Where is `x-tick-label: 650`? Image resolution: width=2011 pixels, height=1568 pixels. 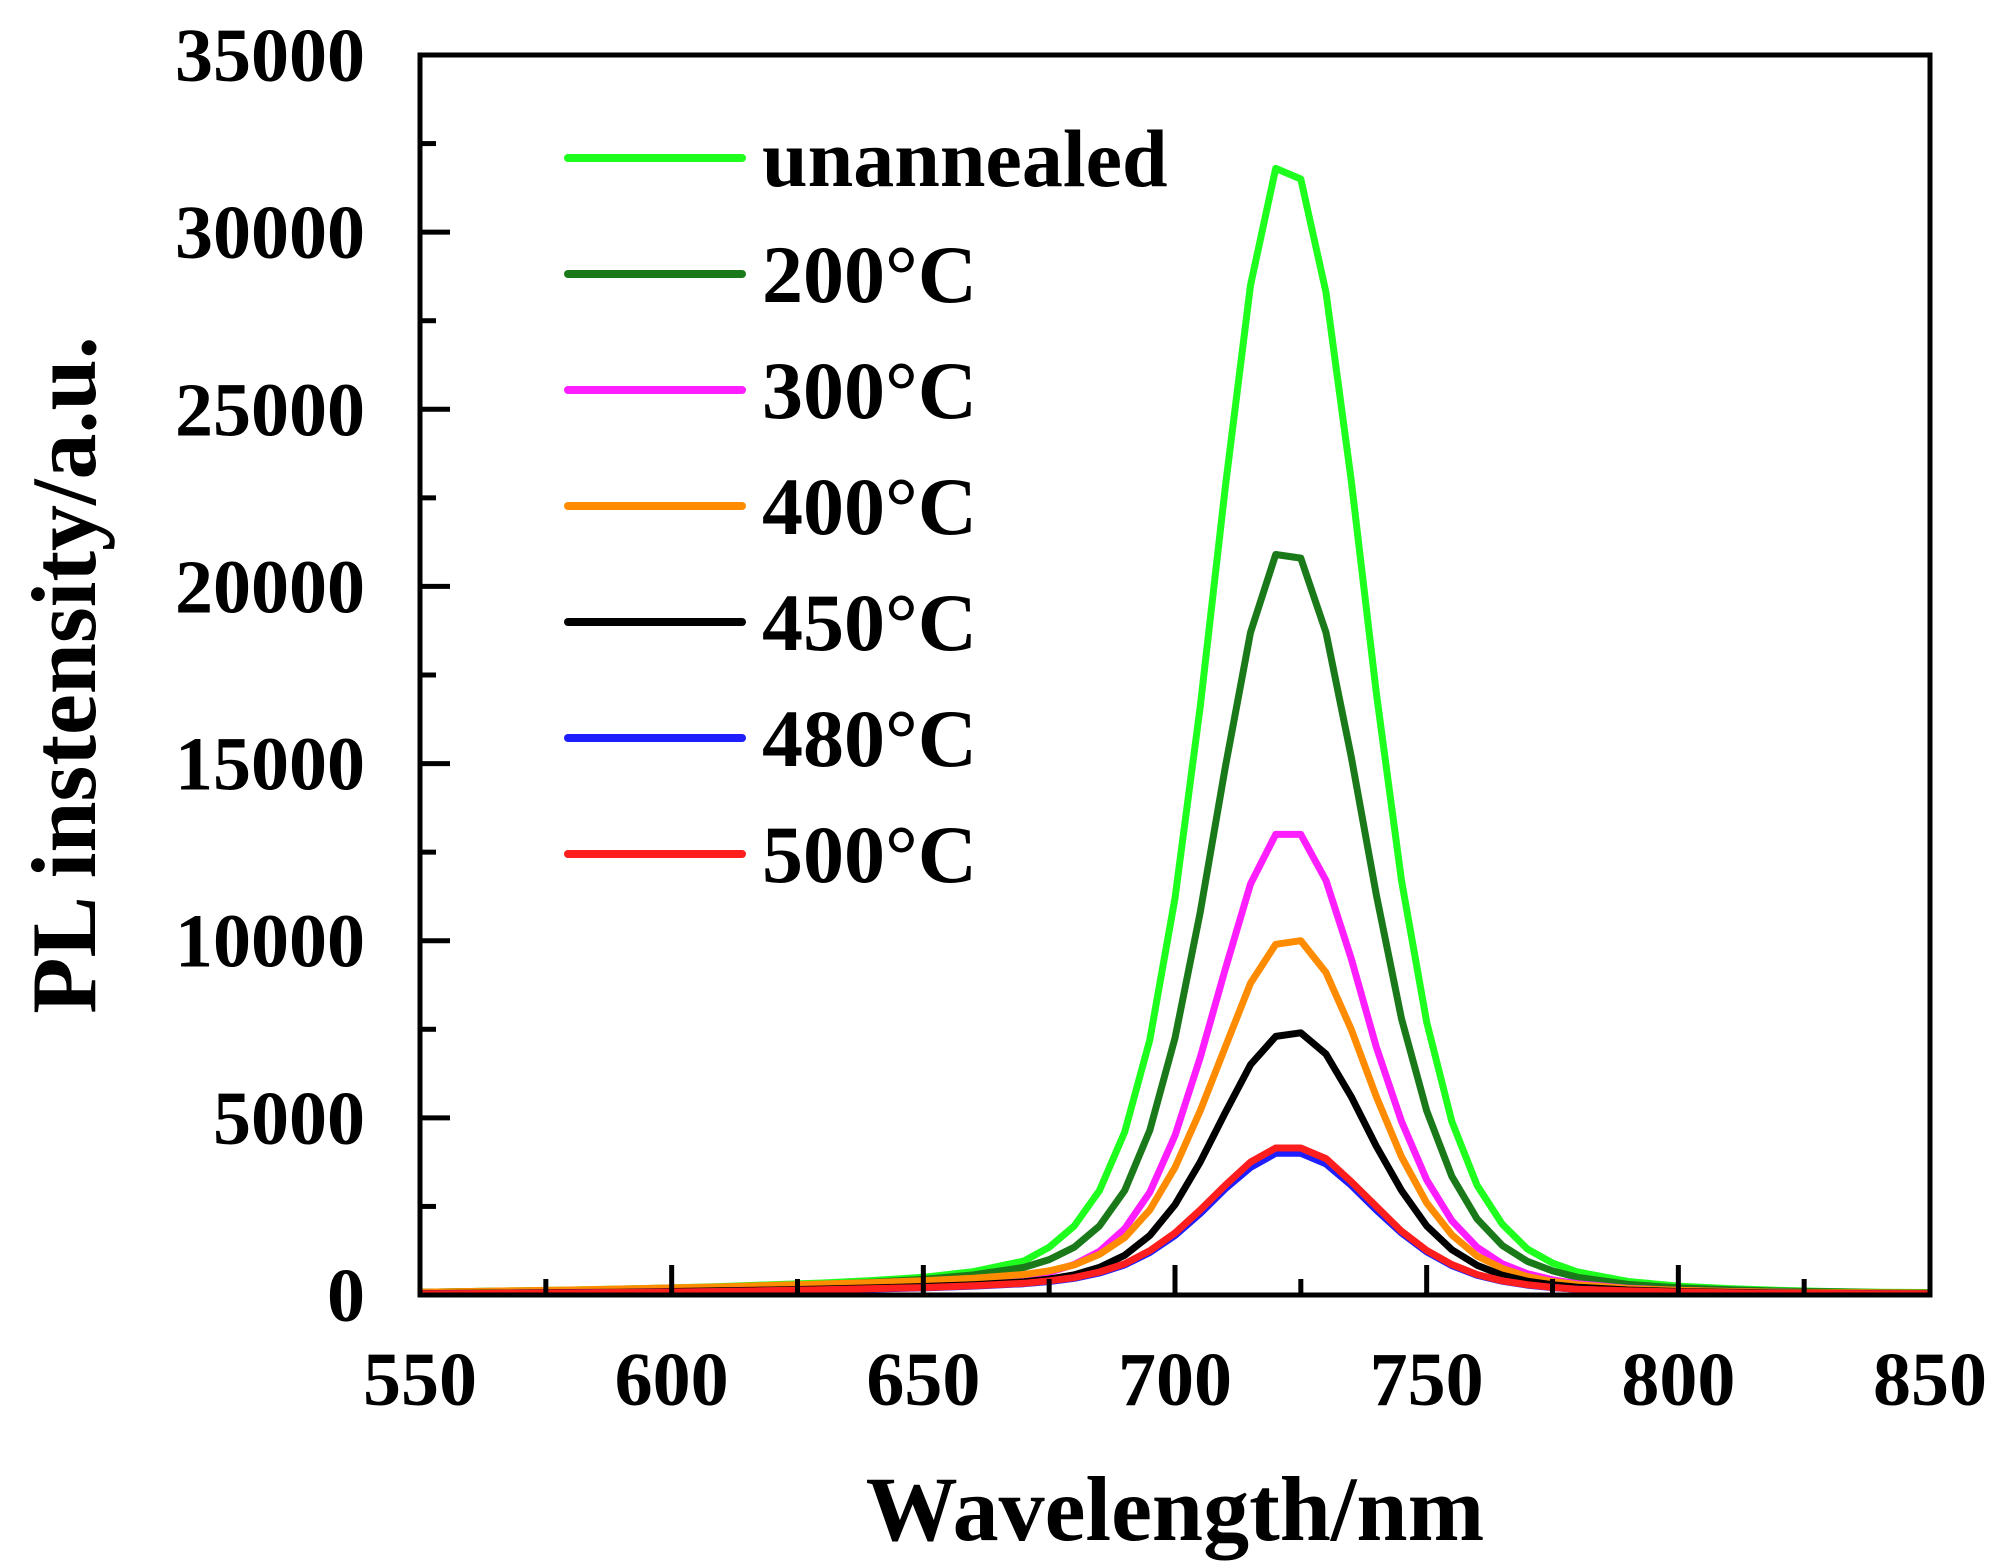 x-tick-label: 650 is located at coordinates (923, 1380).